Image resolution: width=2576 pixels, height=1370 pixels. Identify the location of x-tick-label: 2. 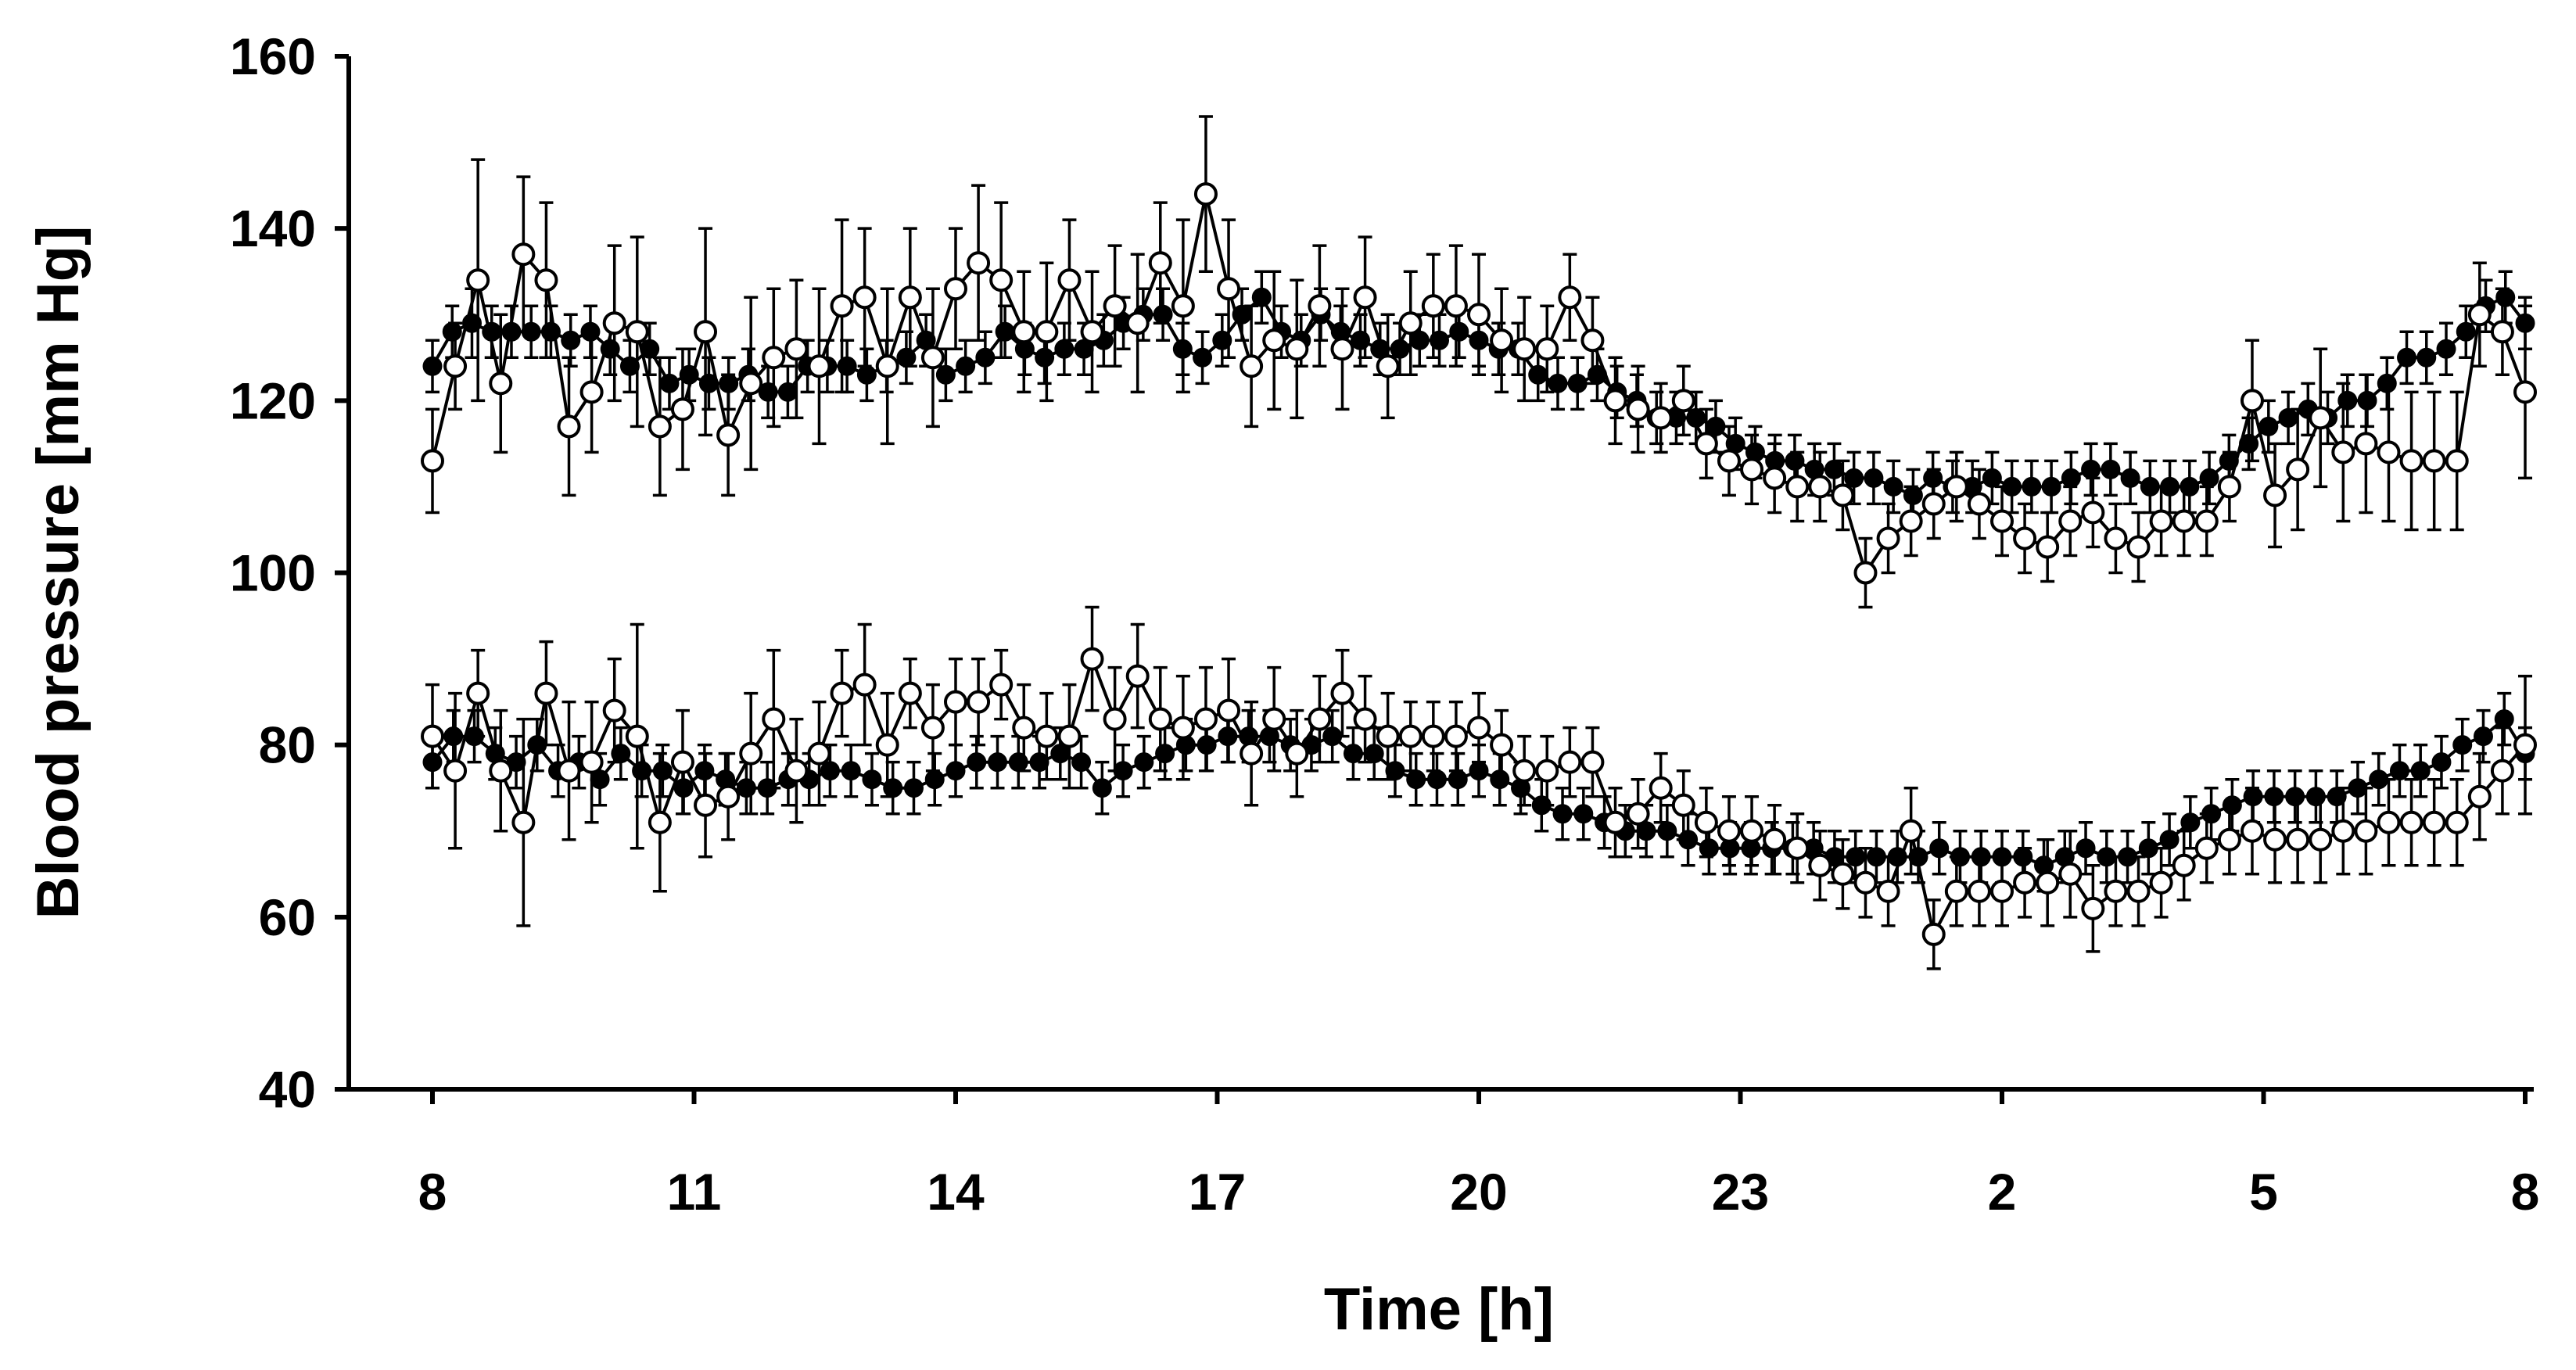
(2002, 1192).